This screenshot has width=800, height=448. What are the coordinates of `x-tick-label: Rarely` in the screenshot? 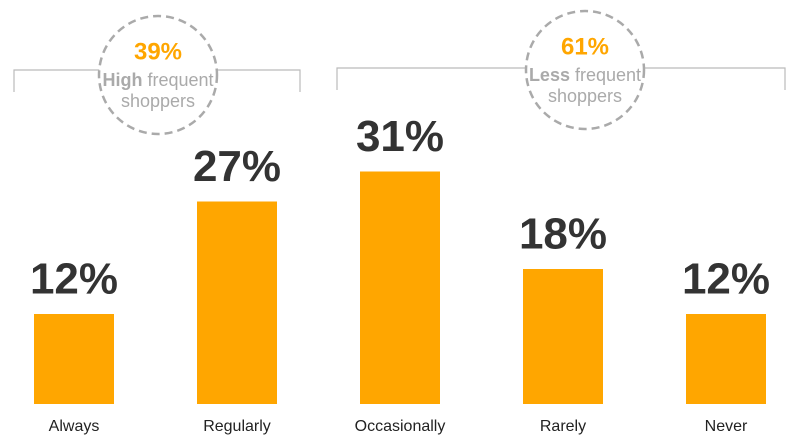 It's located at (563, 426).